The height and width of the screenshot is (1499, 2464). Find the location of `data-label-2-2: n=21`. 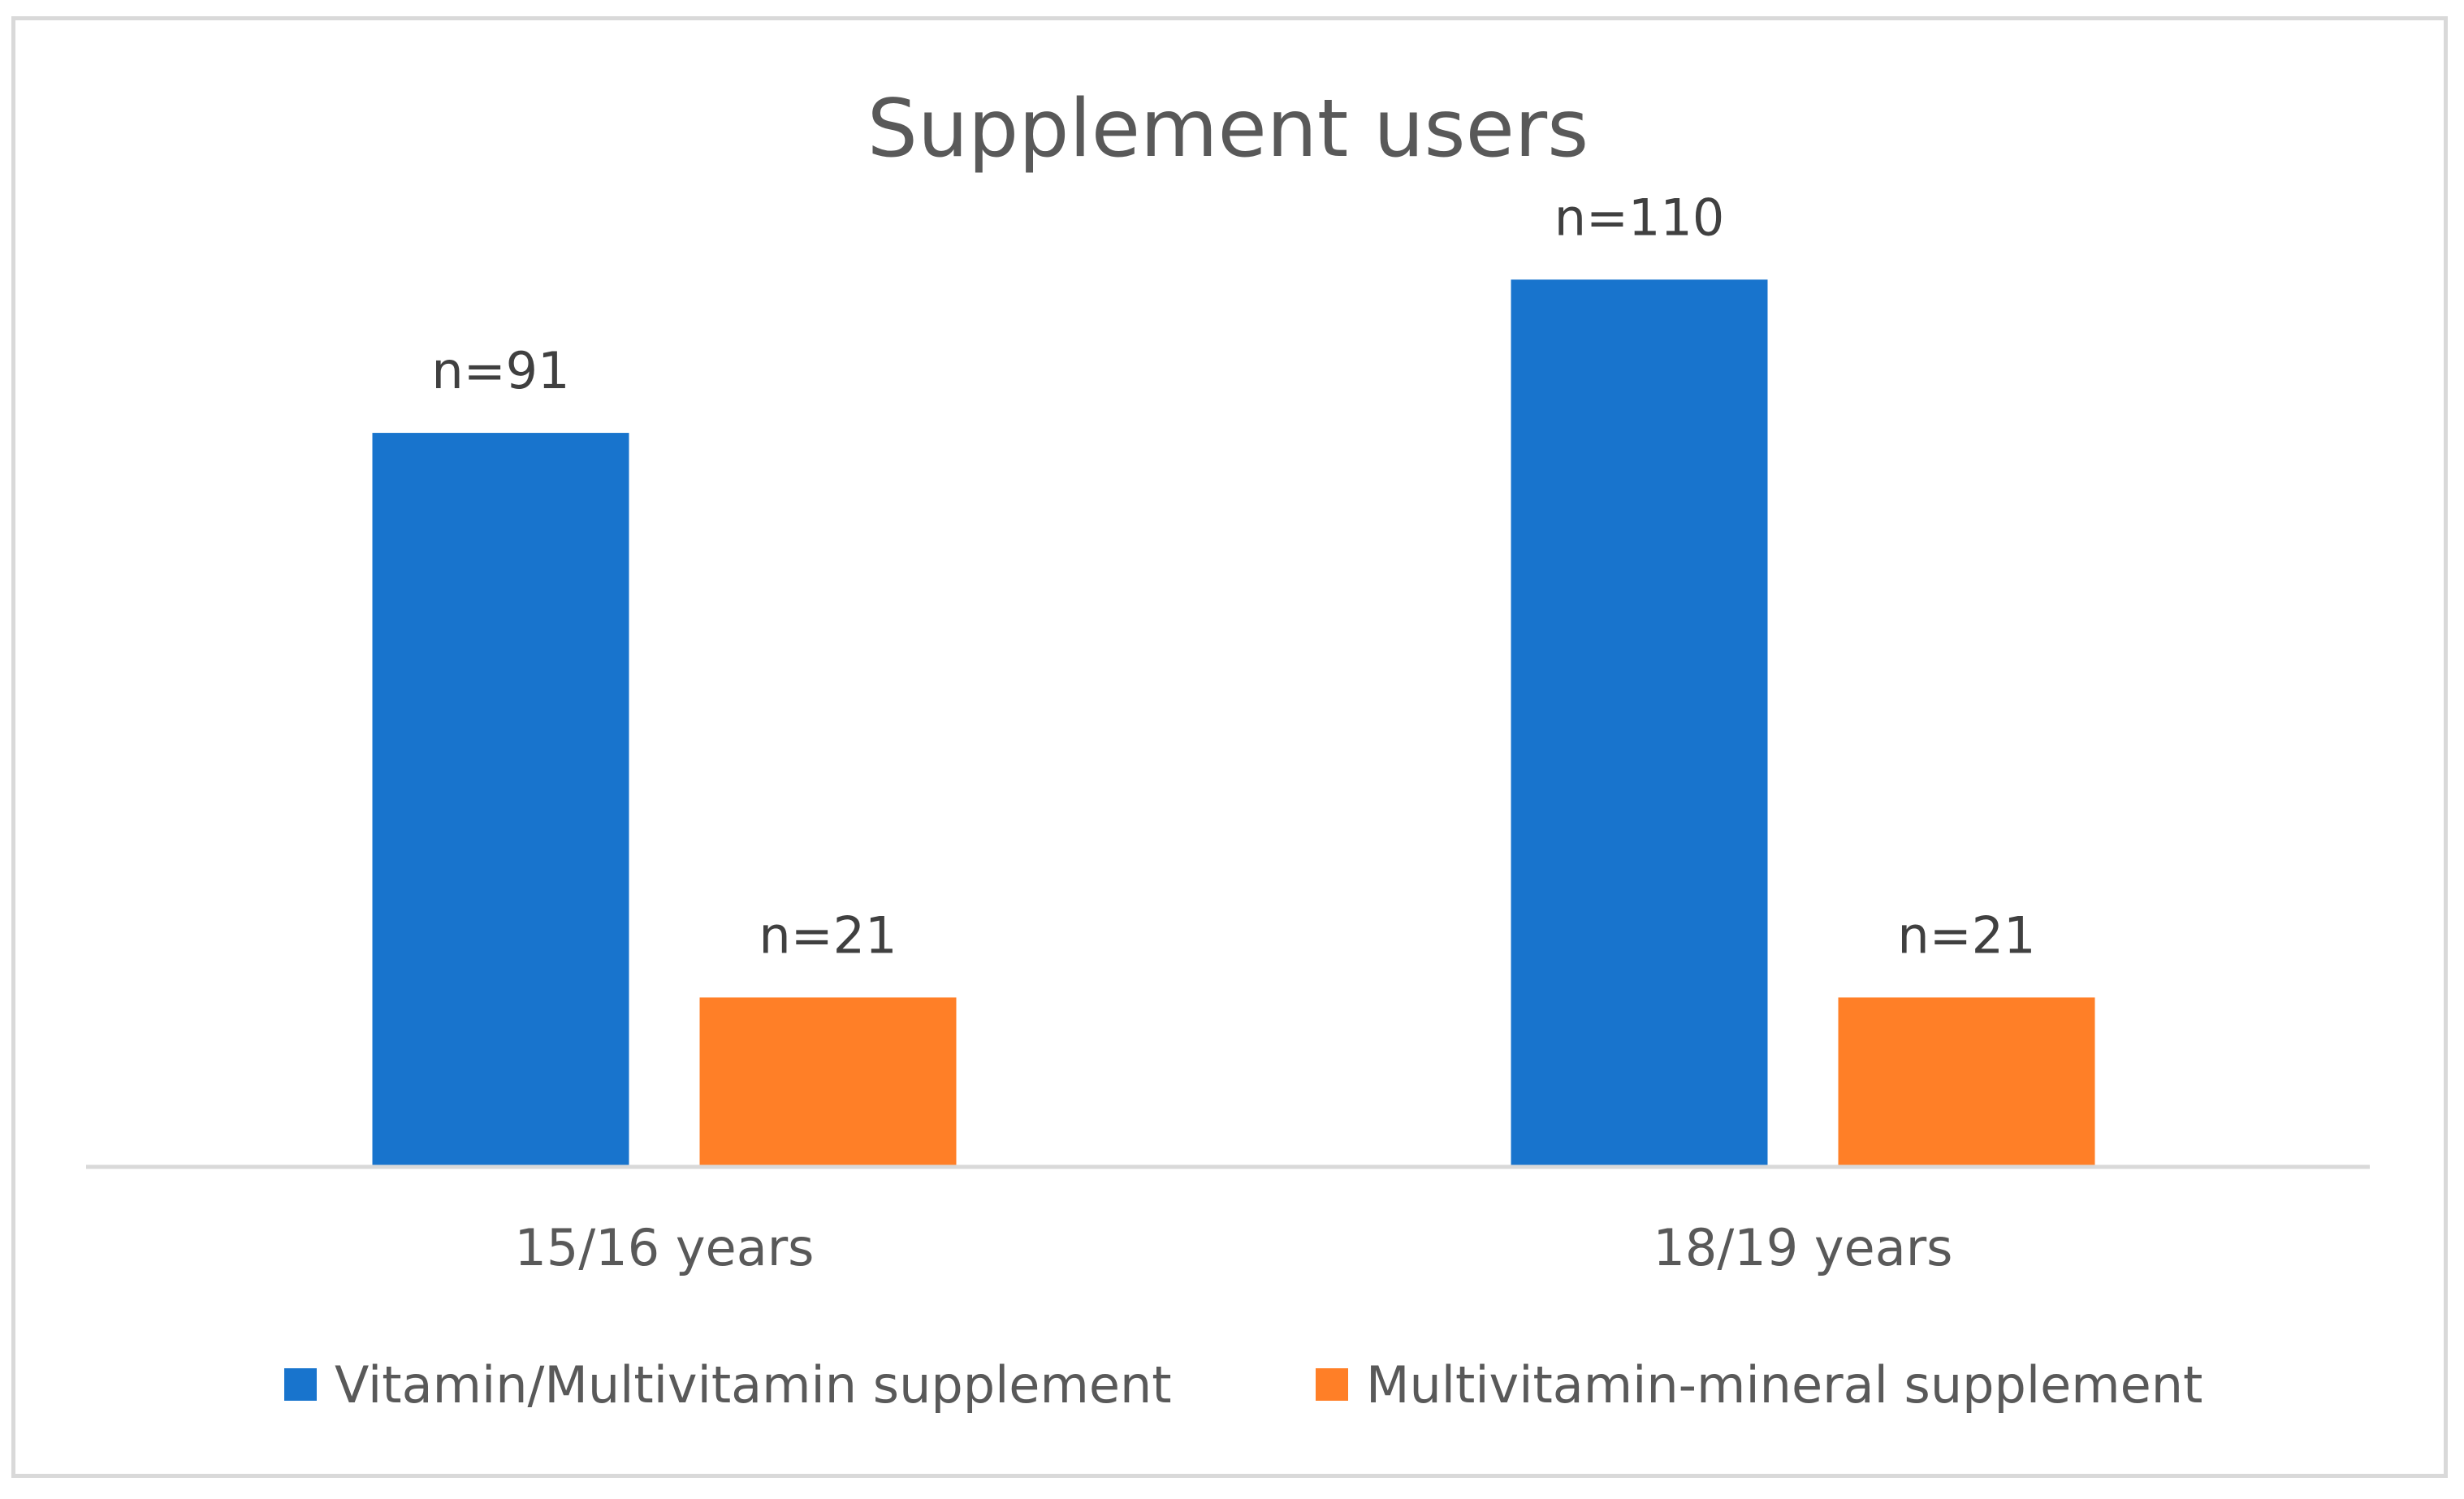

data-label-2-2: n=21 is located at coordinates (1966, 935).